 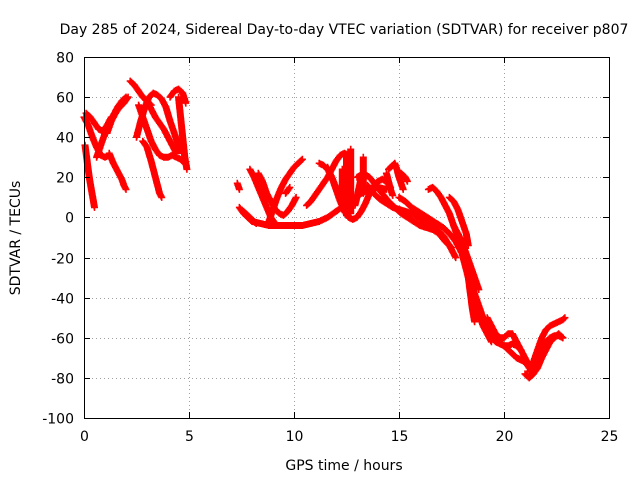 What do you see at coordinates (84, 437) in the screenshot?
I see `x-tick-label: 0` at bounding box center [84, 437].